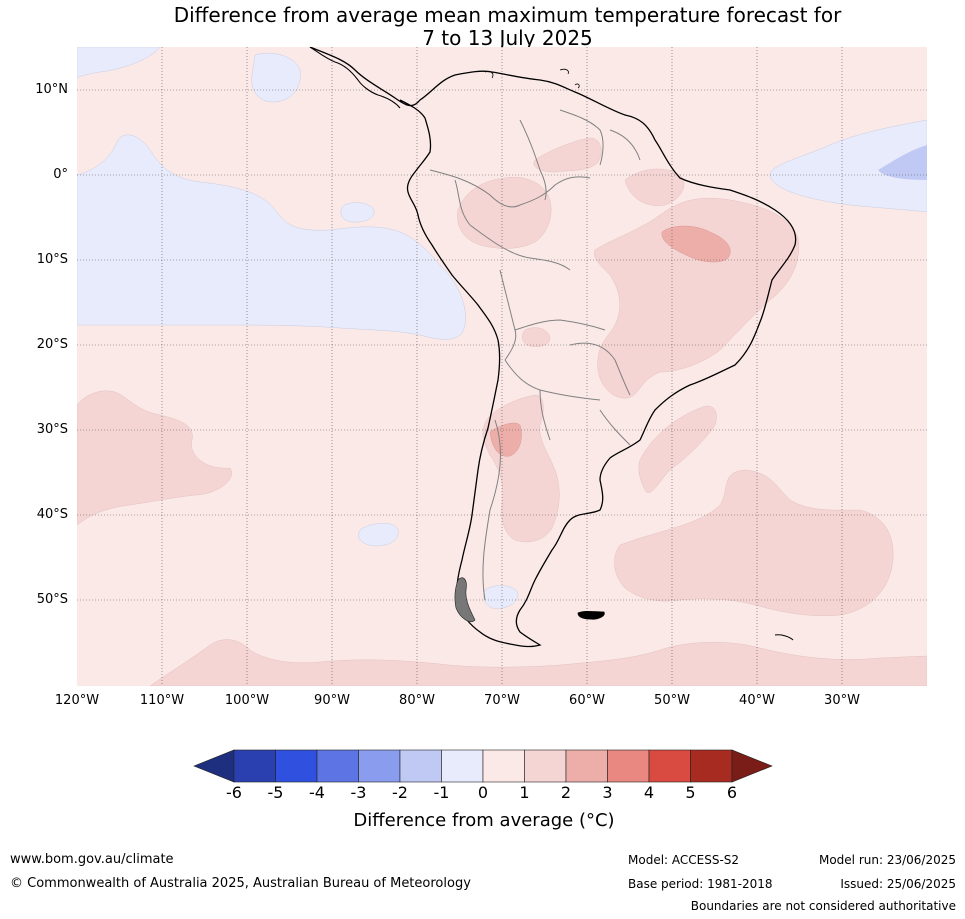  What do you see at coordinates (234, 792) in the screenshot?
I see `colorbar-tick-label: -6` at bounding box center [234, 792].